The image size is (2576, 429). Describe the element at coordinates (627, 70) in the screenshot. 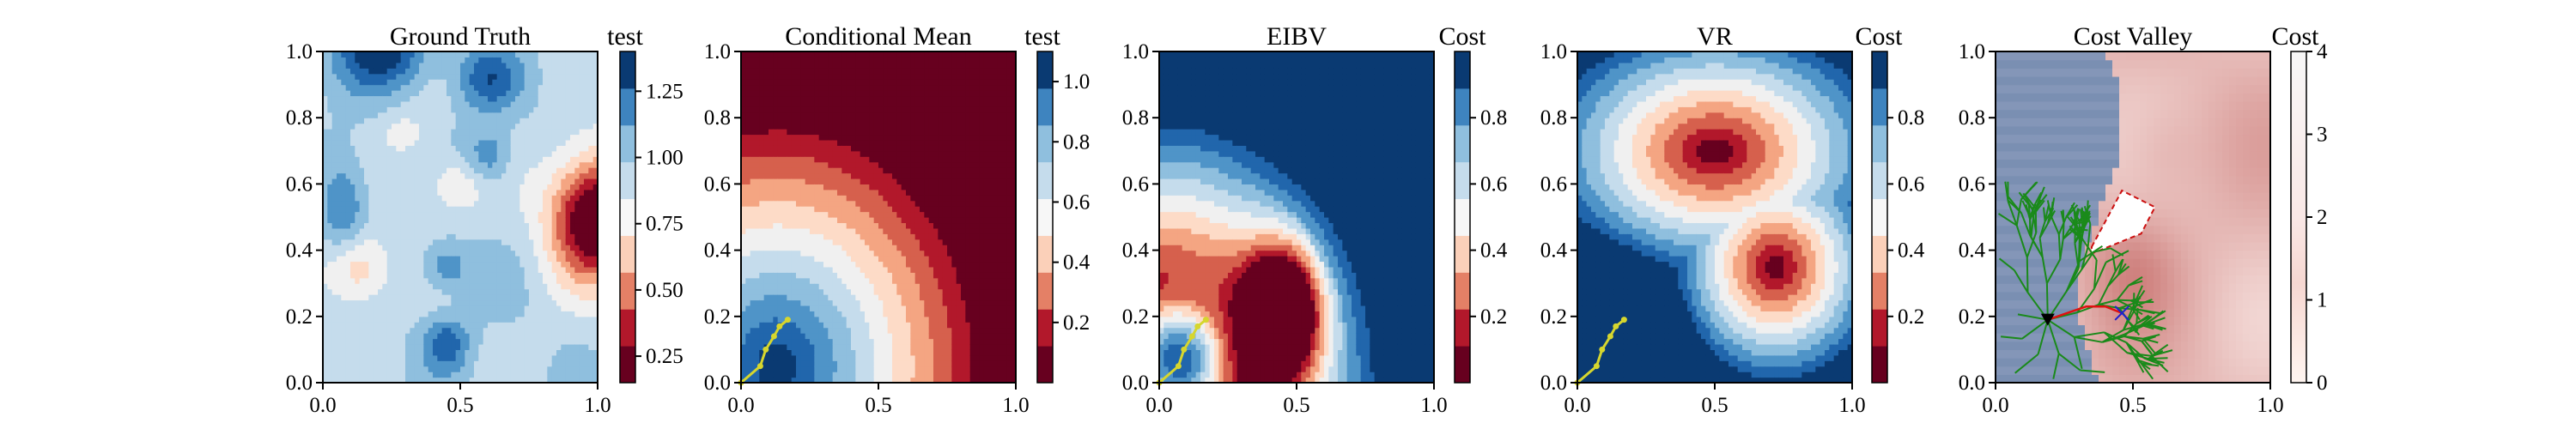

I see `colorbar-segment` at that location.